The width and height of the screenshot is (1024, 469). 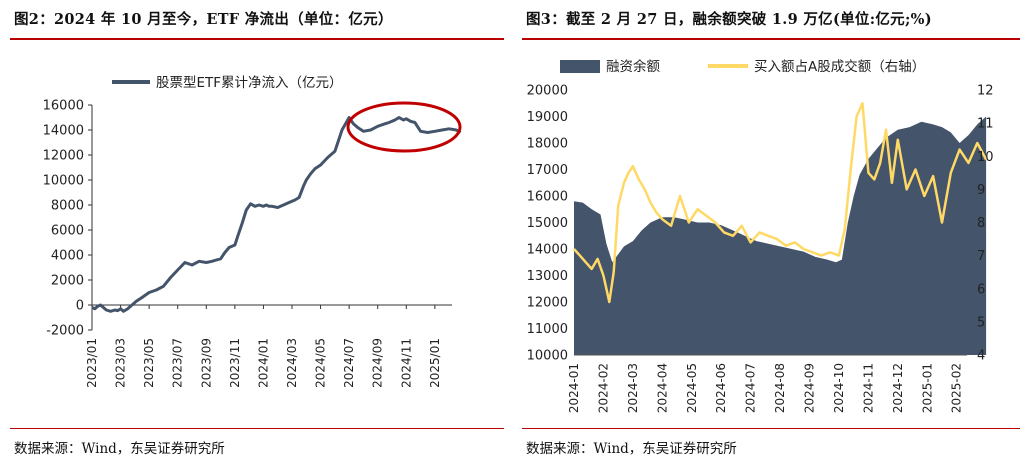 I want to click on x-tick-label: 2023/11, so click(x=235, y=363).